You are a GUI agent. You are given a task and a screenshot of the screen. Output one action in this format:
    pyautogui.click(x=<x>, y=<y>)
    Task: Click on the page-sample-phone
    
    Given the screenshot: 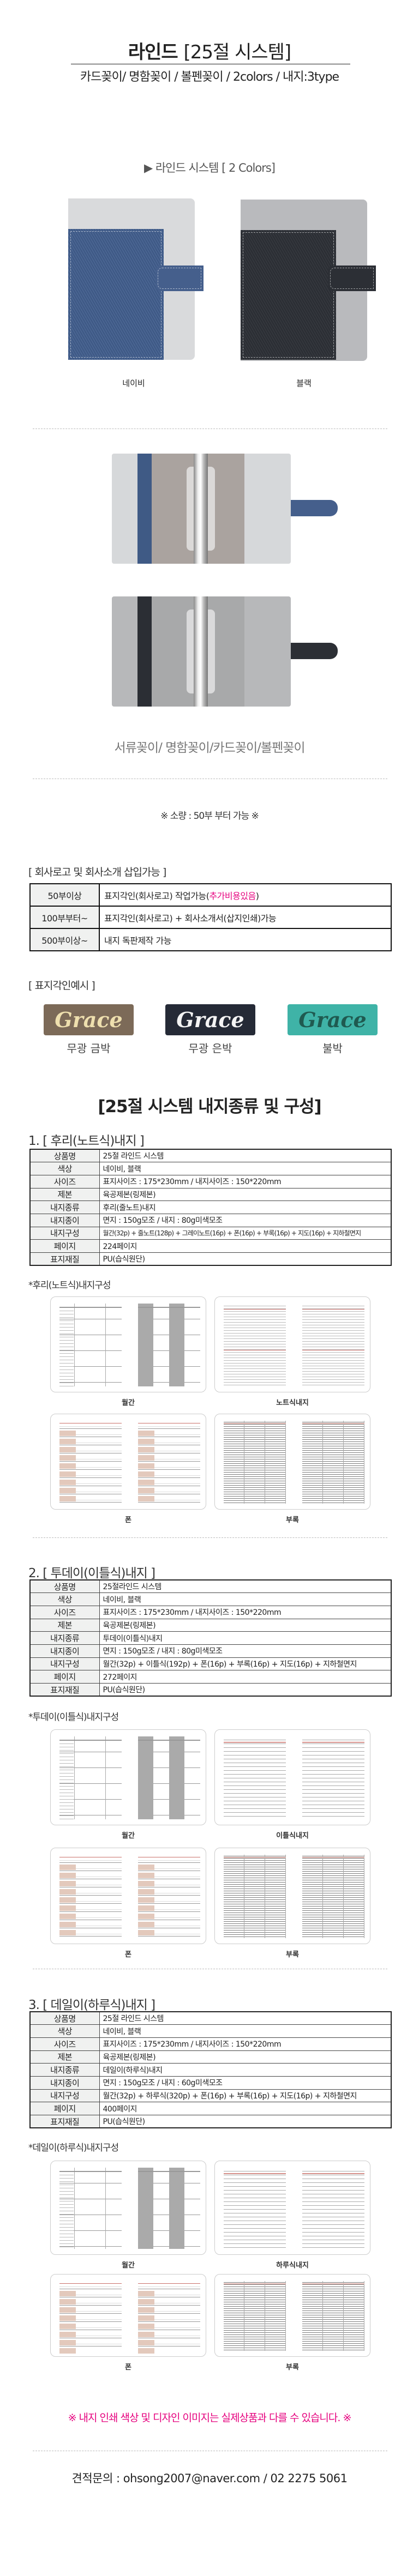 What is the action you would take?
    pyautogui.click(x=128, y=1462)
    